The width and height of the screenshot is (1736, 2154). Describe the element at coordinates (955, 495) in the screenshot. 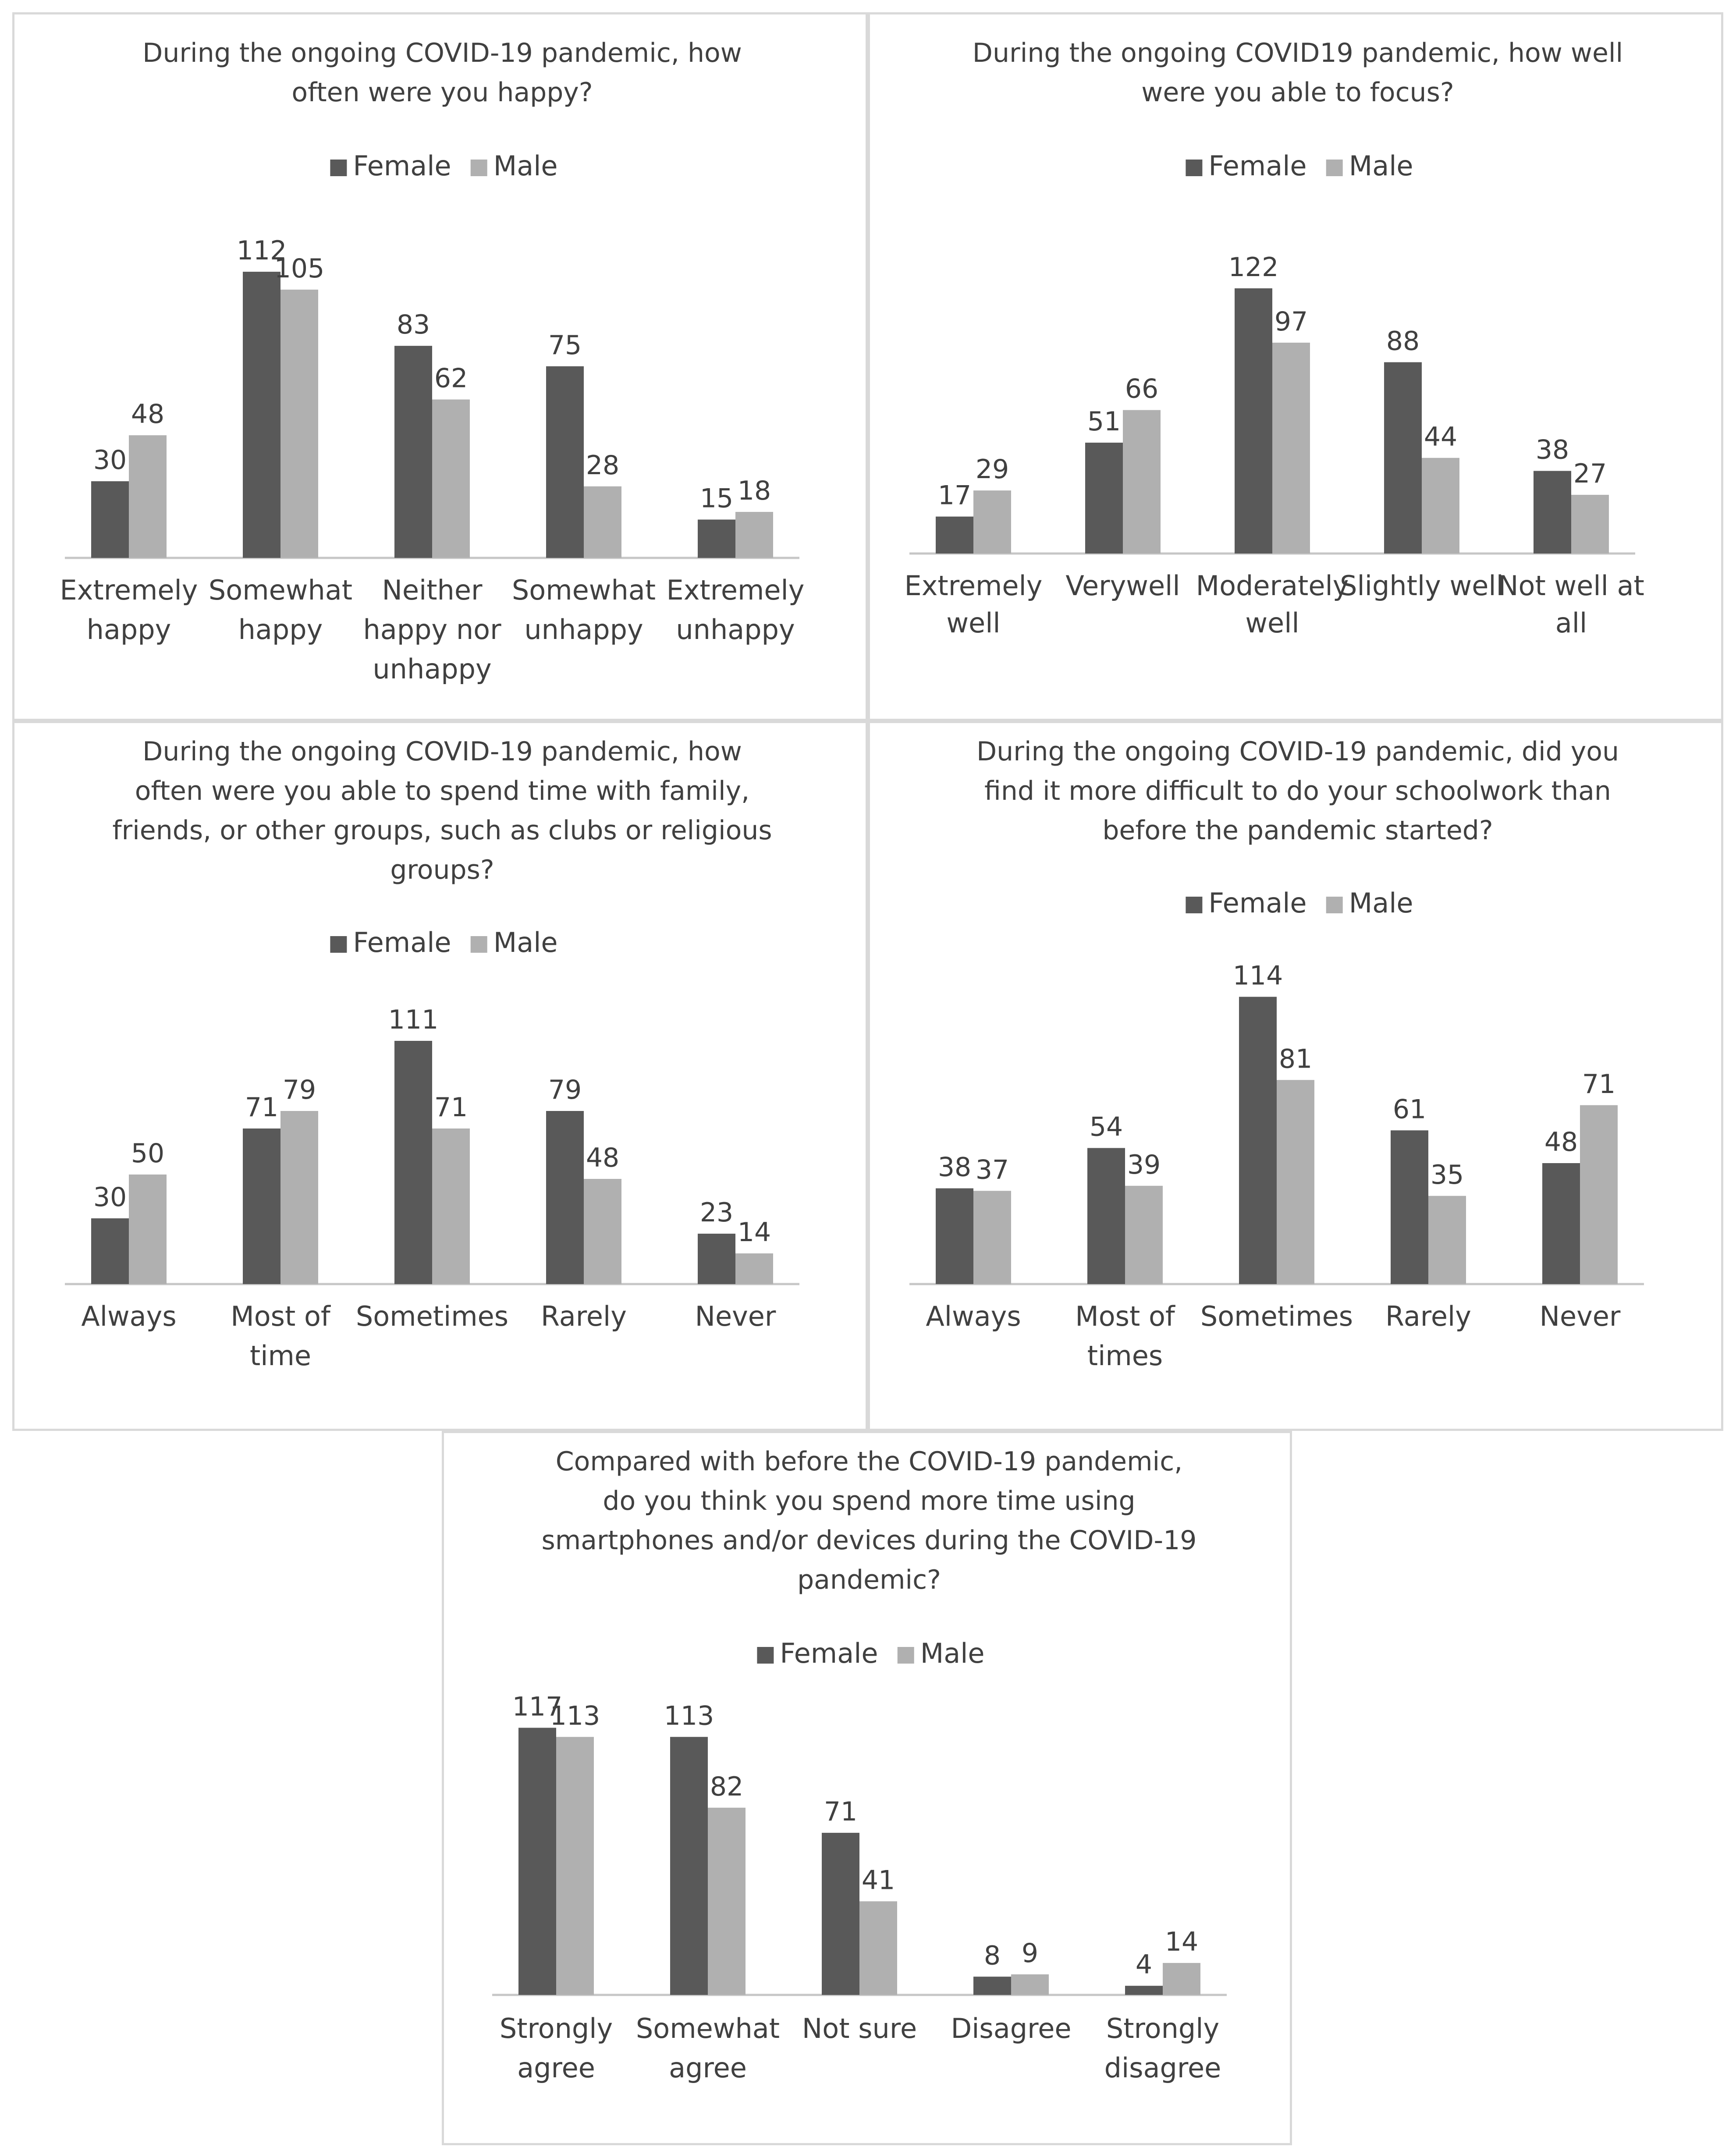

I see `data-label-female: 17` at that location.